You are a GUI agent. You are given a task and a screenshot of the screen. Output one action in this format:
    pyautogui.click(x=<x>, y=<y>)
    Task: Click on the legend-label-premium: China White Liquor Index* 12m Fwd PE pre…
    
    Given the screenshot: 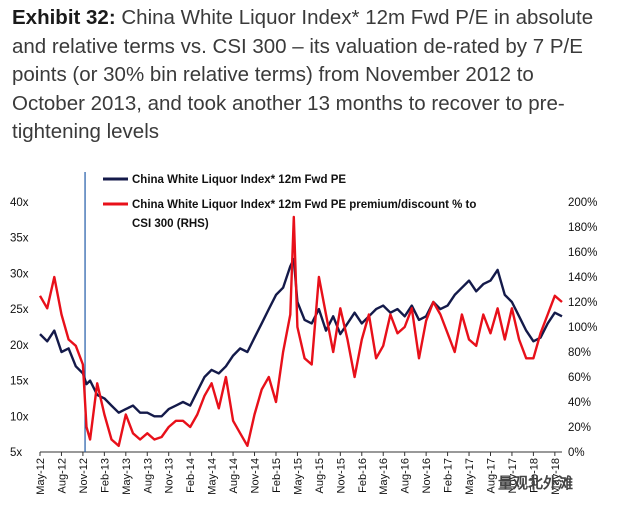 What is the action you would take?
    pyautogui.click(x=304, y=205)
    